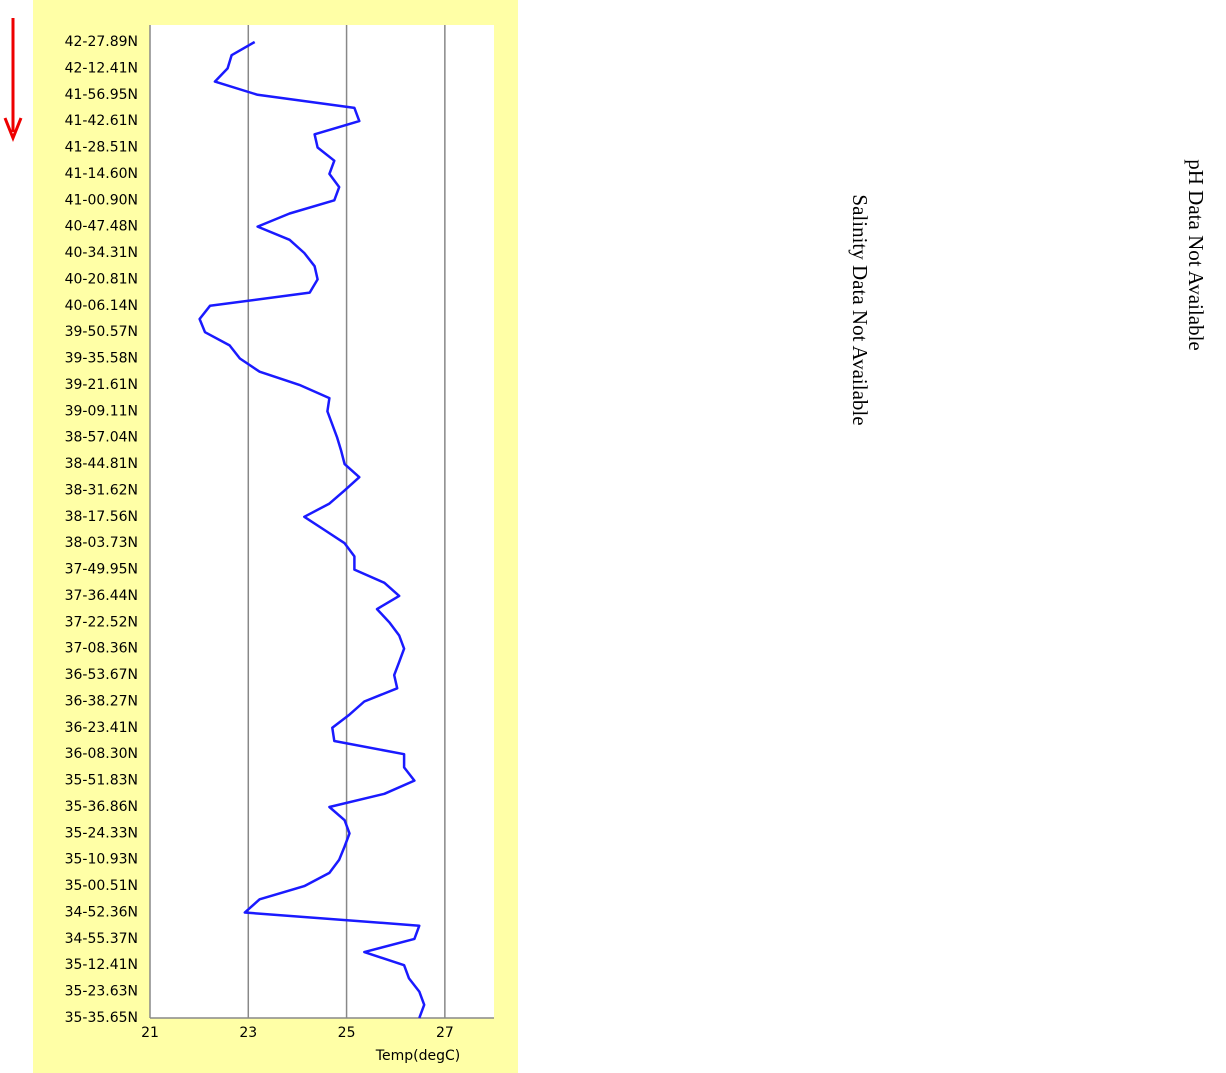 The width and height of the screenshot is (1226, 1073). I want to click on y-tick-label: 36-38.27N, so click(101, 701).